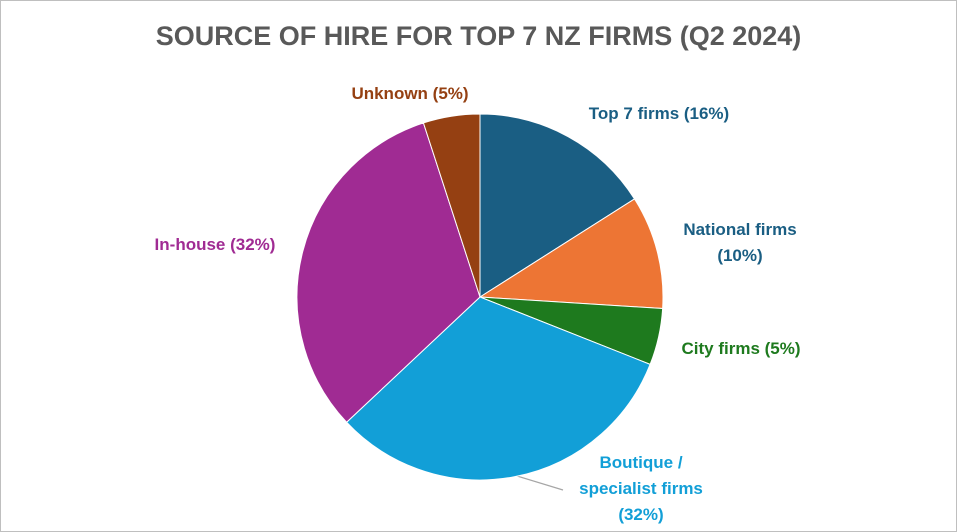 This screenshot has height=532, width=957. What do you see at coordinates (410, 93) in the screenshot?
I see `data-label: Unknown (5%)` at bounding box center [410, 93].